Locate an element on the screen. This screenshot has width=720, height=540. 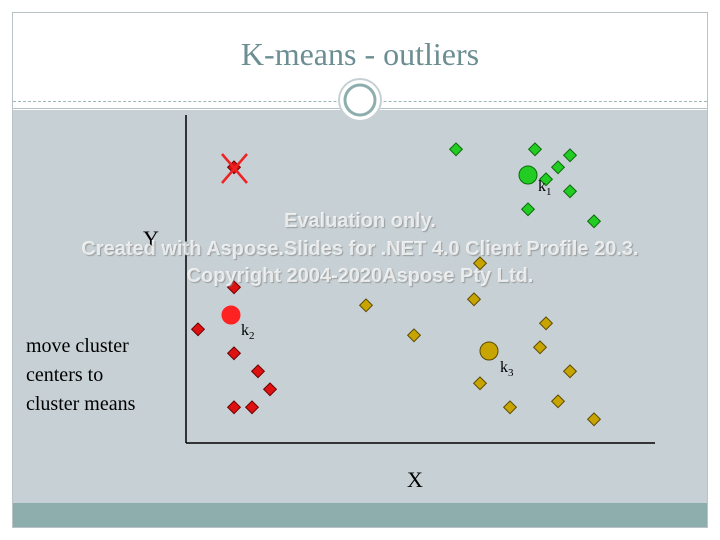
side-text: move cluster centers to cluster means is located at coordinates (111, 375).